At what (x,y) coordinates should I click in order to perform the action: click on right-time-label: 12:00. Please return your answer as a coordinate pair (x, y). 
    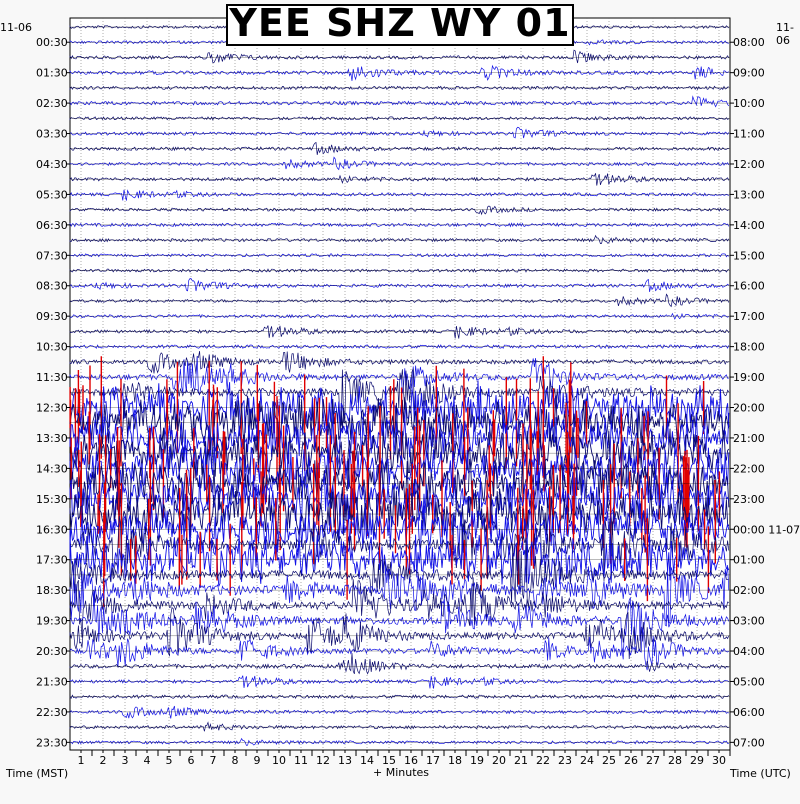
    Looking at the image, I should click on (749, 164).